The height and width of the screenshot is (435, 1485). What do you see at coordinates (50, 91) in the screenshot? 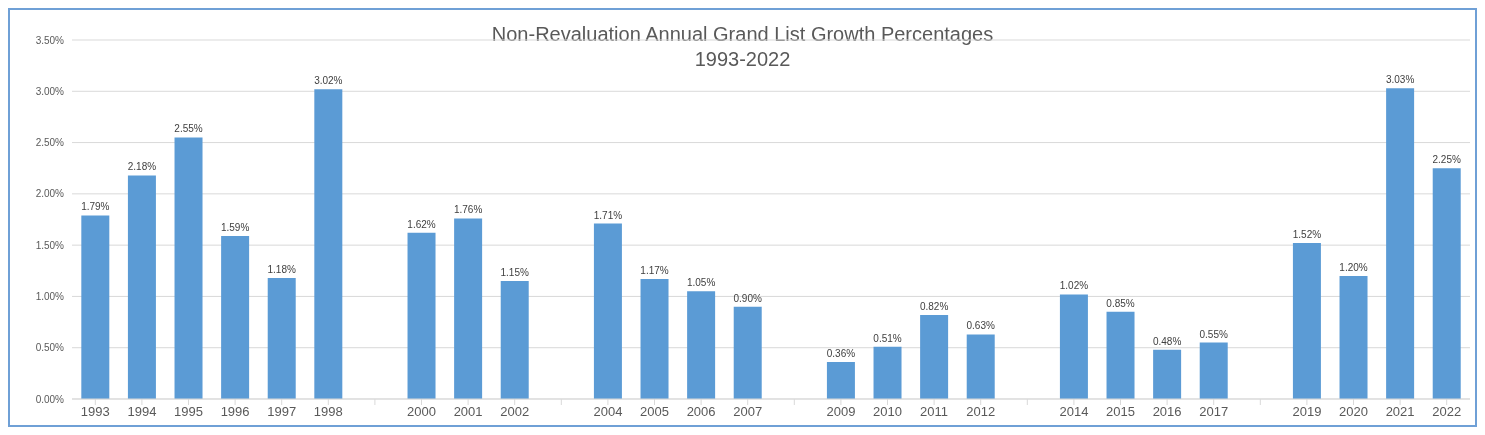
I see `y-tick-label: 3.00%` at bounding box center [50, 91].